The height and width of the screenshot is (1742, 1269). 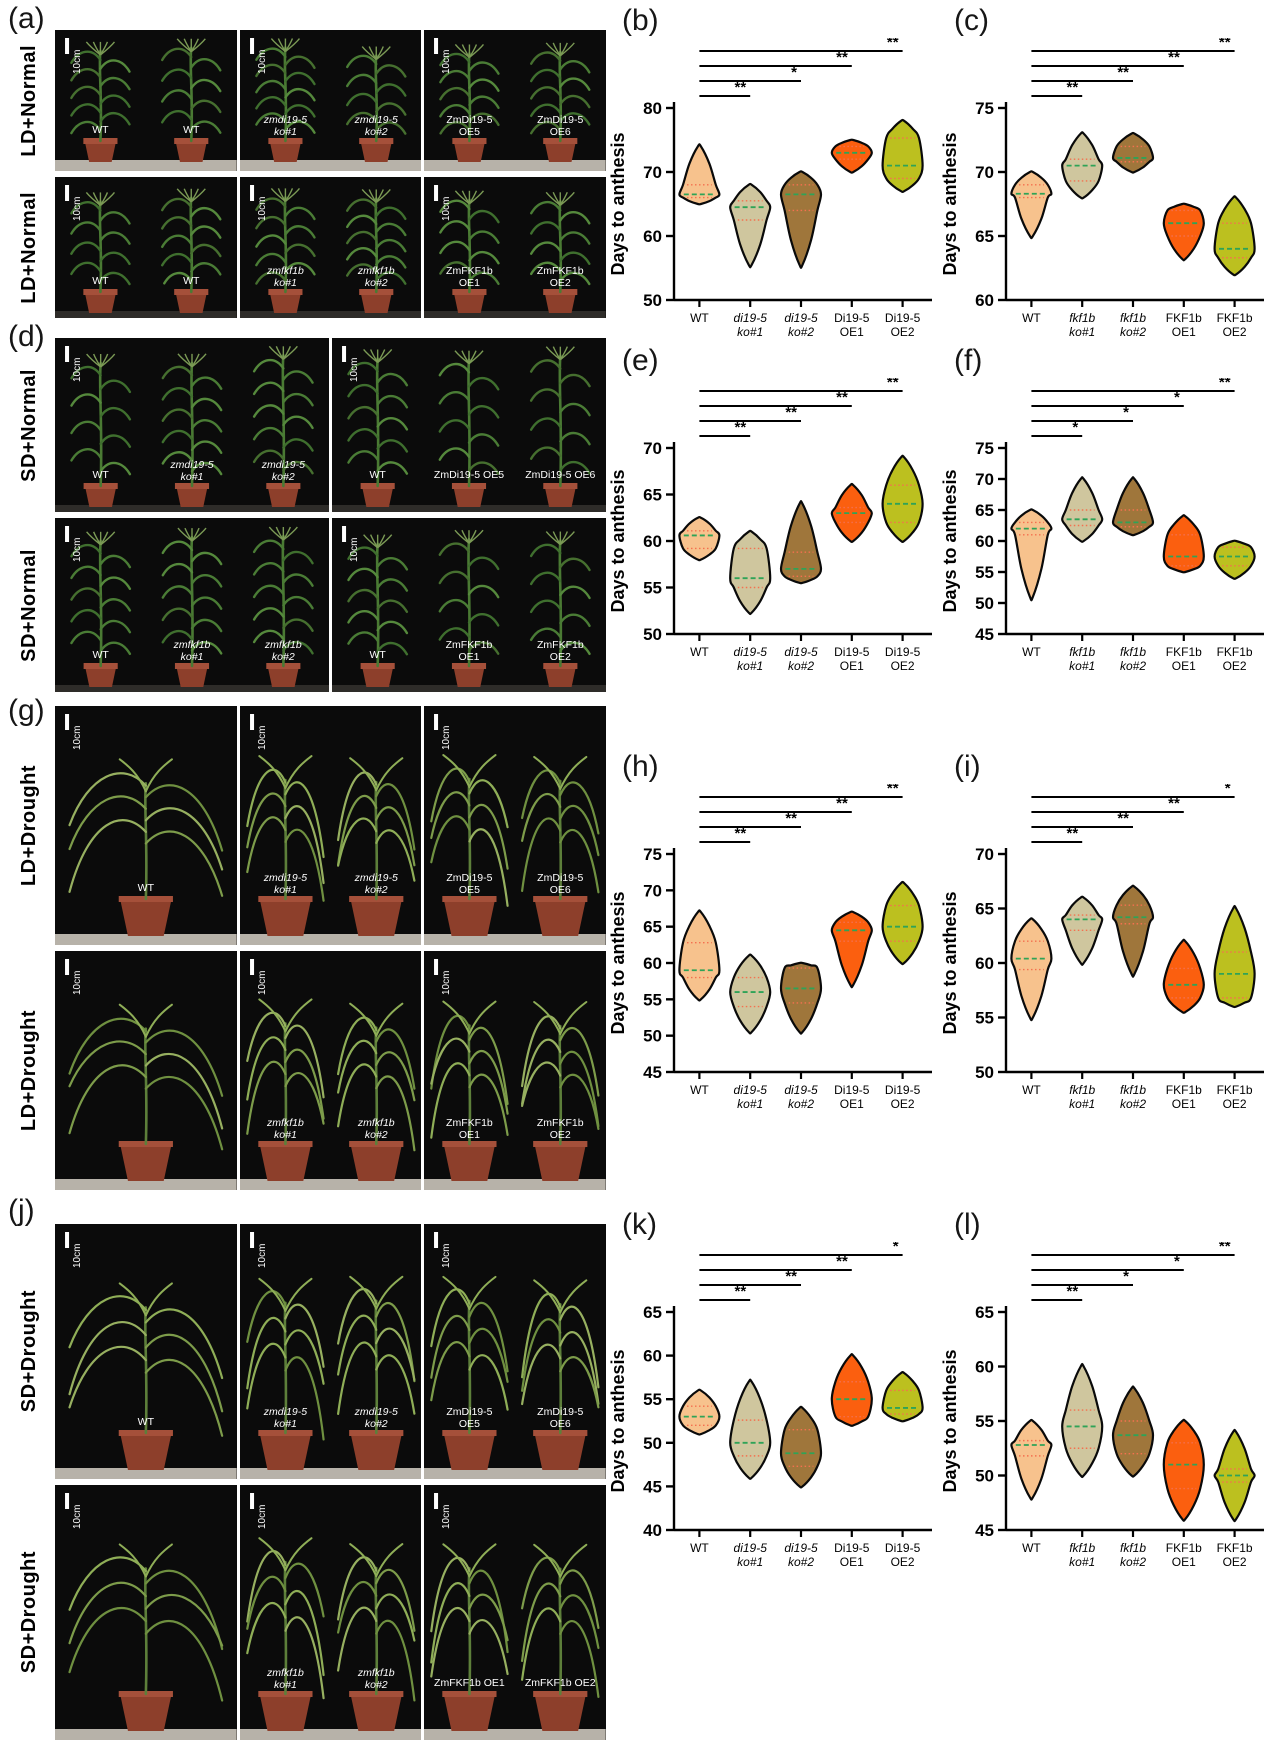 What do you see at coordinates (285, 132) in the screenshot?
I see `plant-label-line: ko#1` at bounding box center [285, 132].